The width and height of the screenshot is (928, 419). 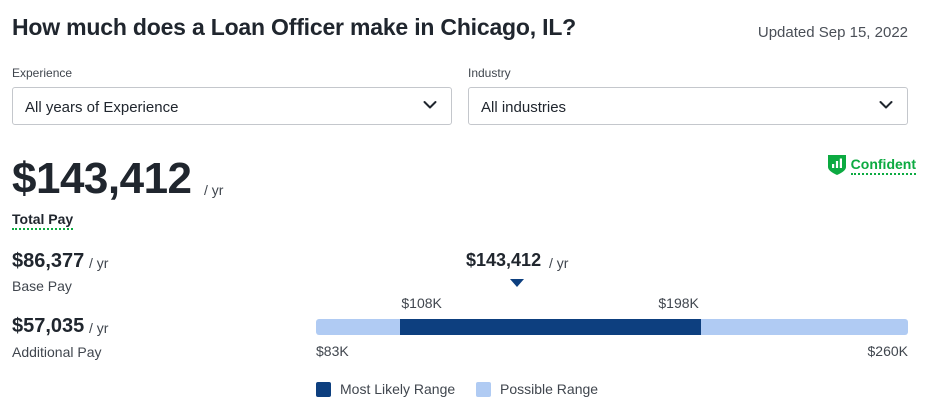 I want to click on industry-label: Industry, so click(x=489, y=73).